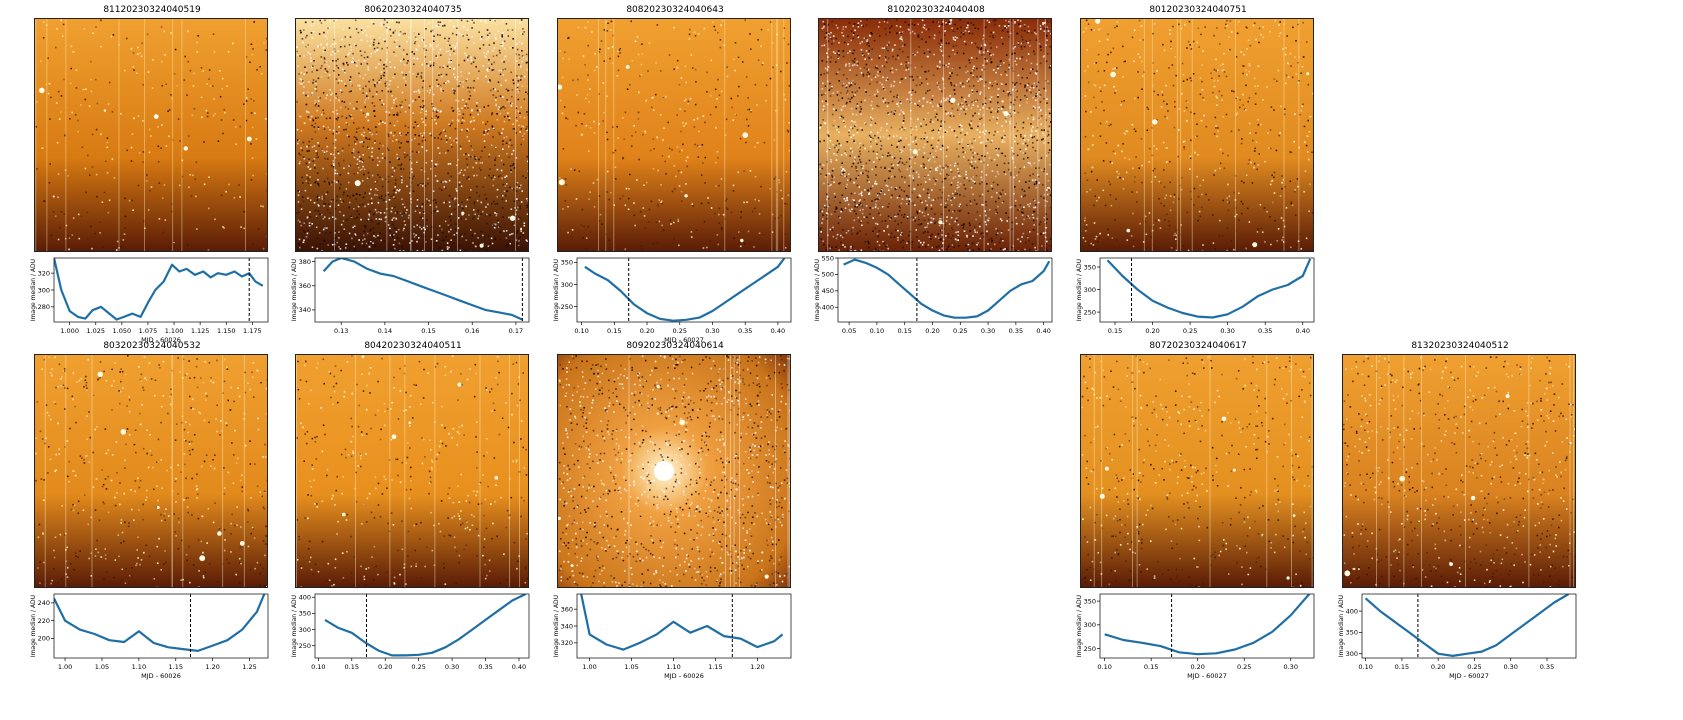  Describe the element at coordinates (1152, 331) in the screenshot. I see `x-tick-label: 0.20` at that location.